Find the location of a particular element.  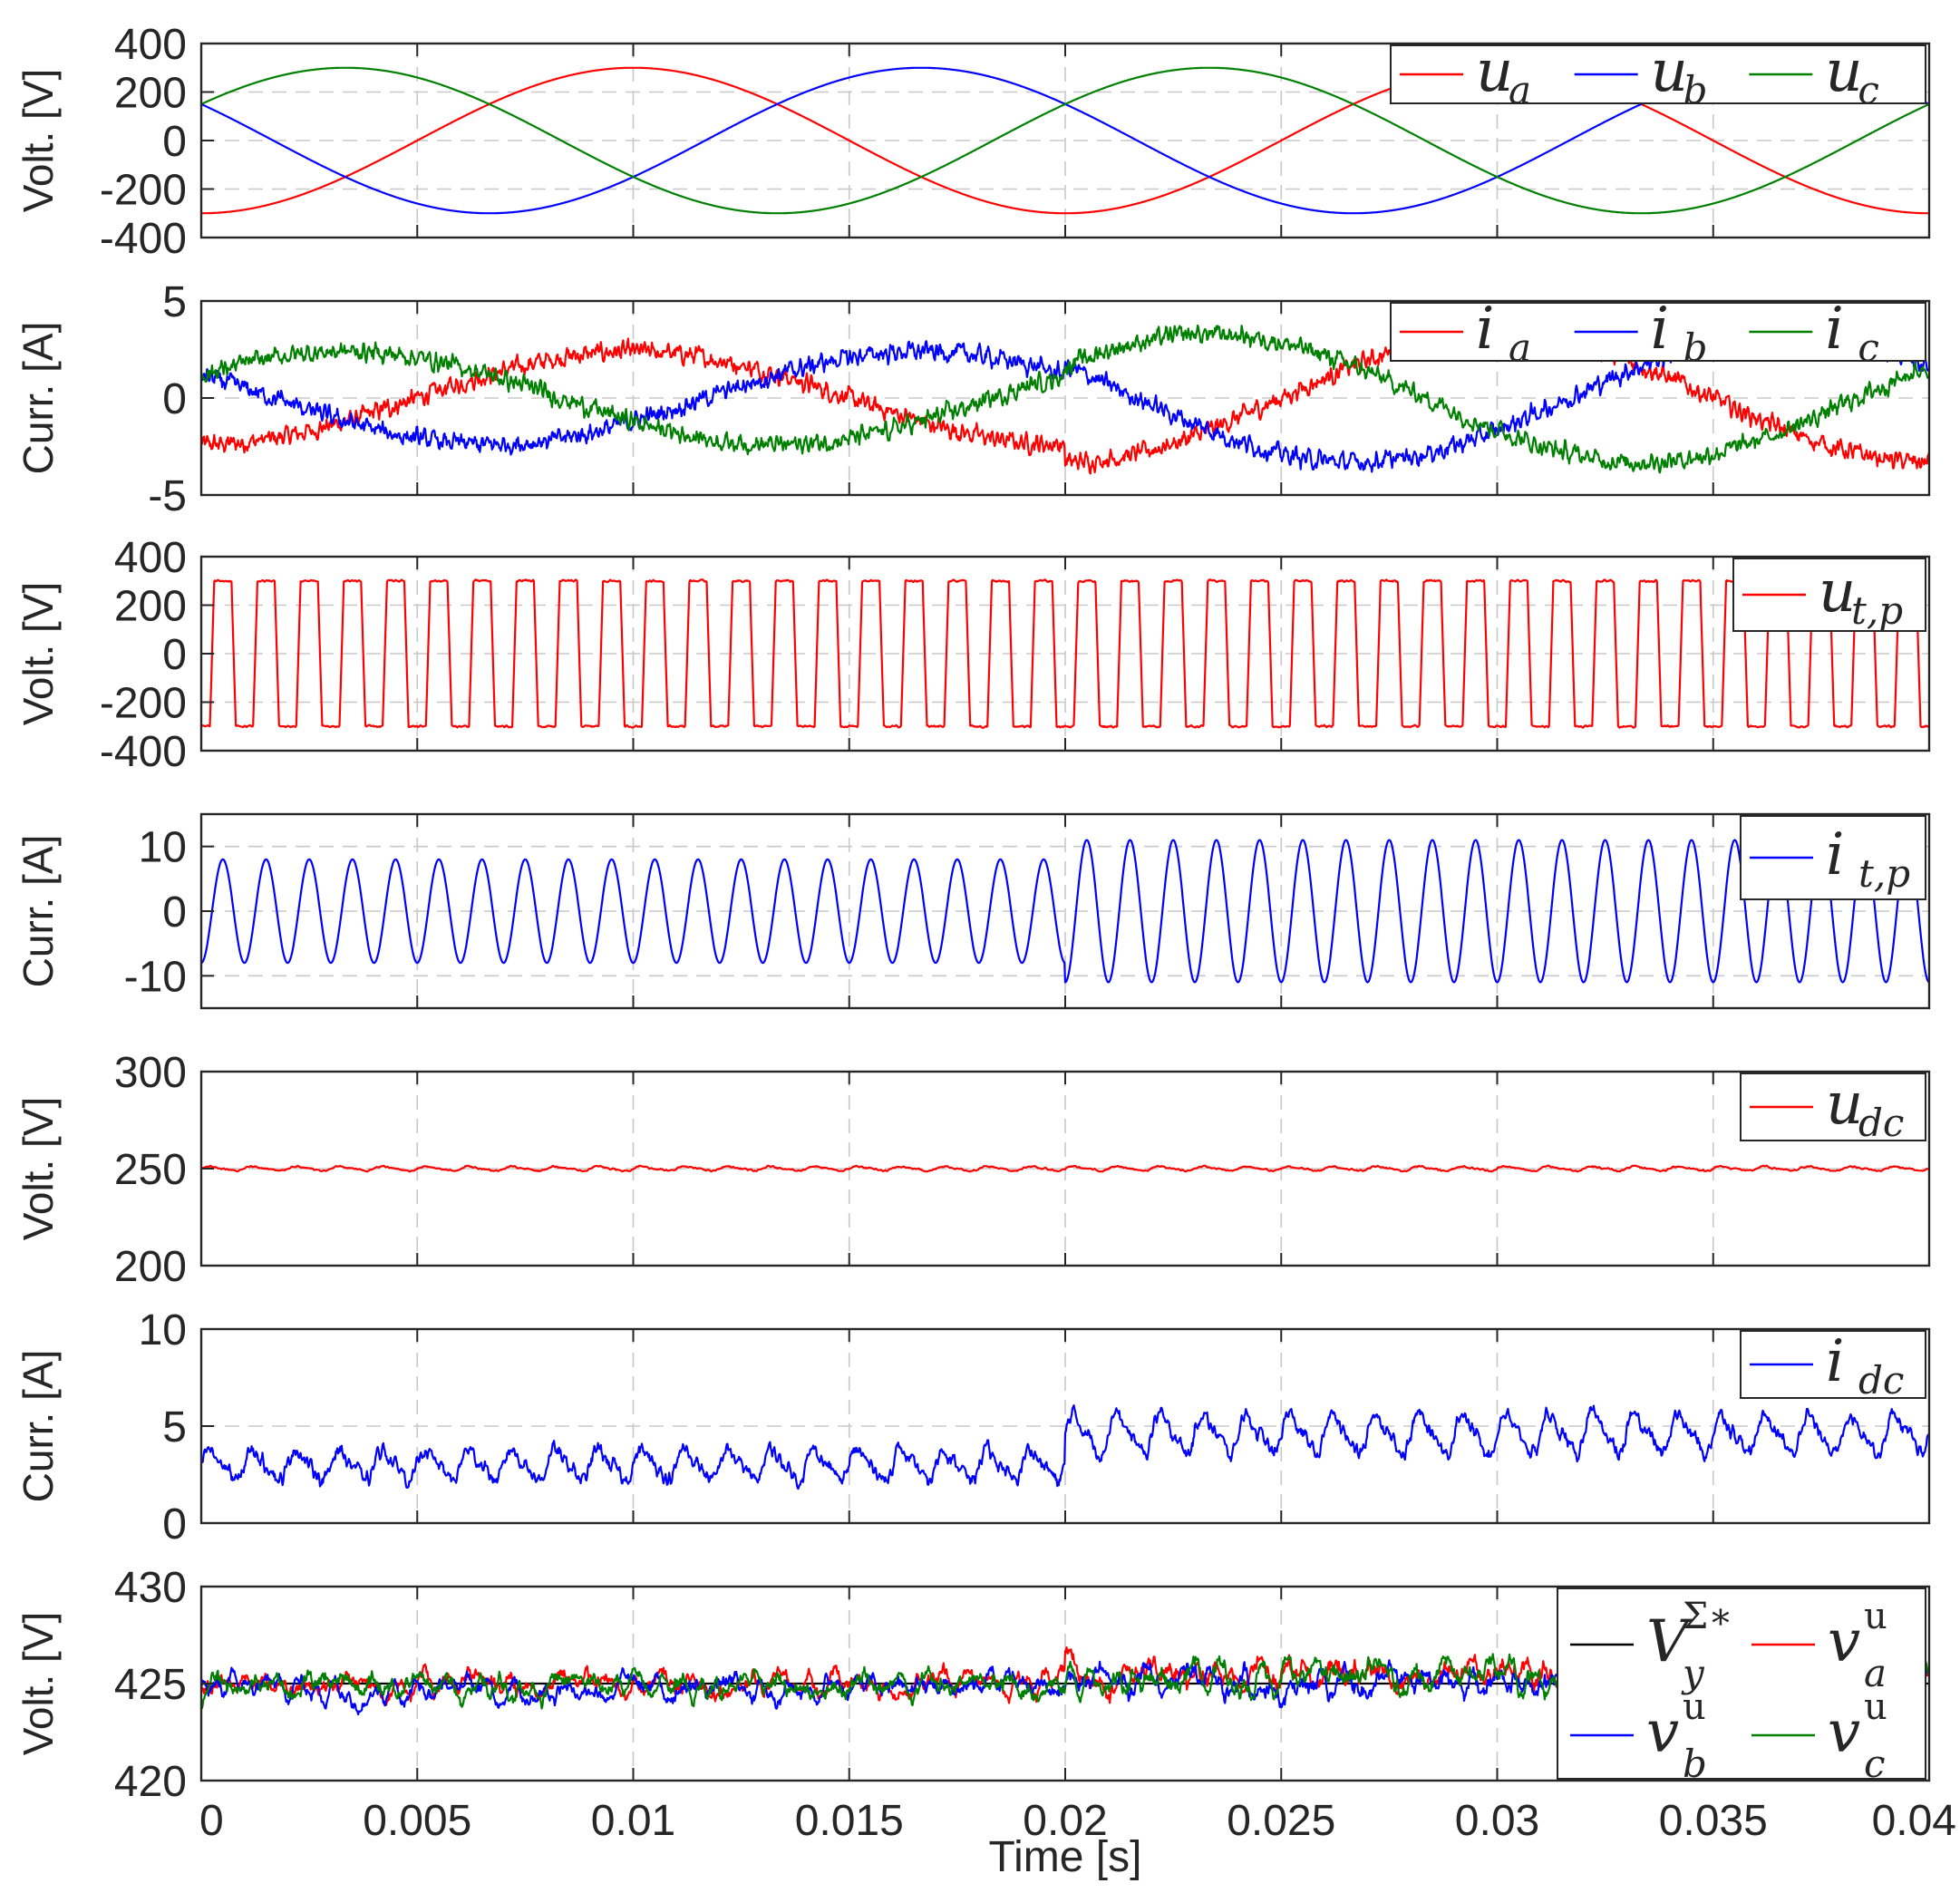

y-tick-label: 430 is located at coordinates (151, 1588).